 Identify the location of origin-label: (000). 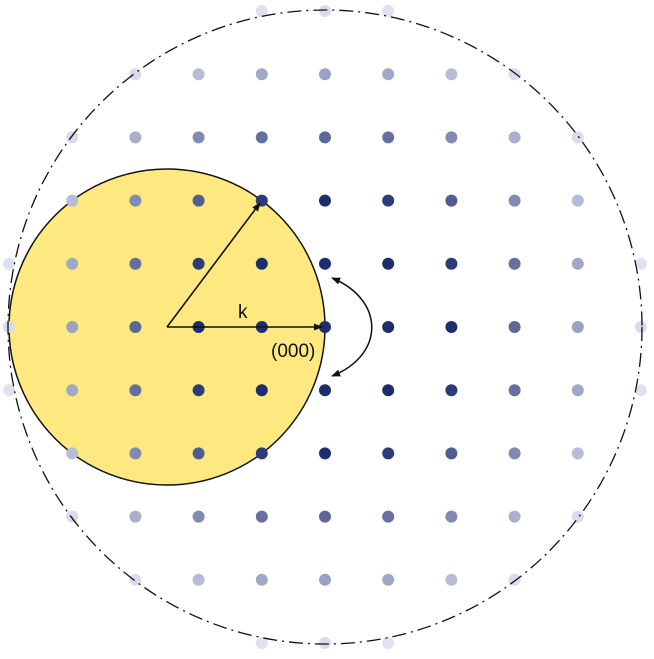
(293, 351).